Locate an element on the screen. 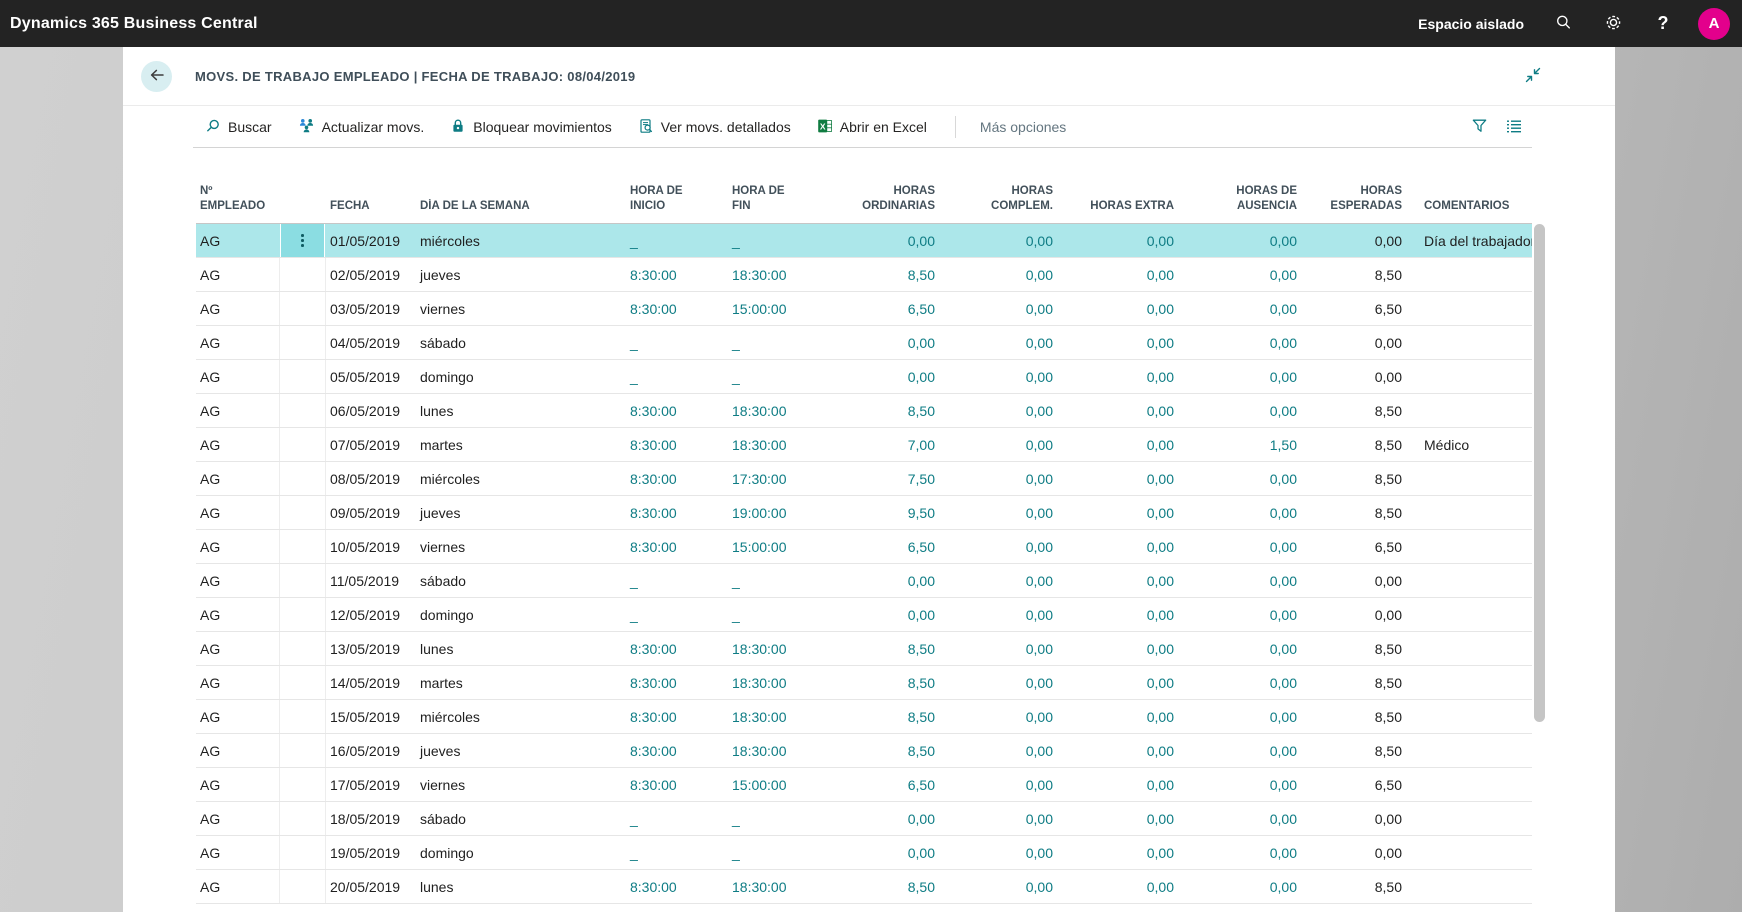  cell-horas-ordinarias: 7,00 is located at coordinates (921, 444).